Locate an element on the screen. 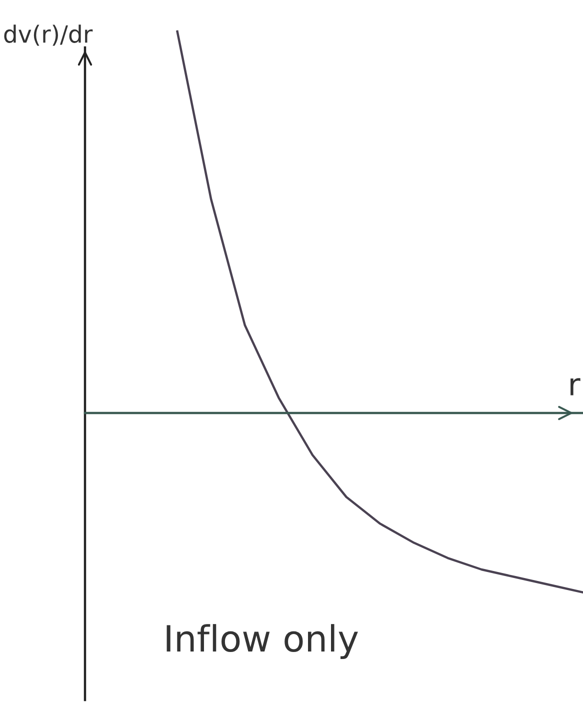  x-axis-title: r is located at coordinates (575, 387).